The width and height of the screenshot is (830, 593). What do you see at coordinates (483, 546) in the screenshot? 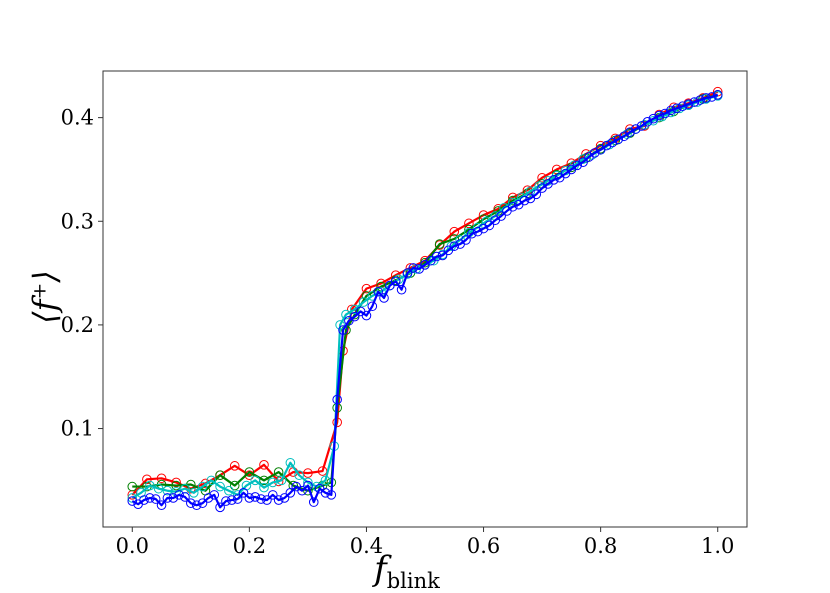
I see `x-tick-label: 0.6` at bounding box center [483, 546].